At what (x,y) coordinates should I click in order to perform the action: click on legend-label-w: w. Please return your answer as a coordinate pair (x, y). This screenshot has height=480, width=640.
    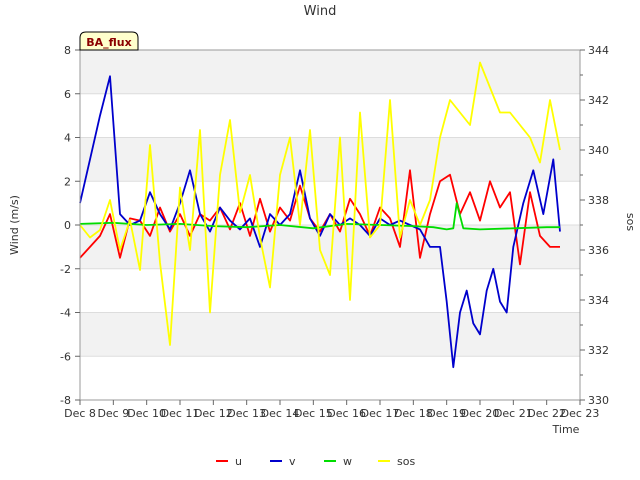
    Looking at the image, I should click on (347, 461).